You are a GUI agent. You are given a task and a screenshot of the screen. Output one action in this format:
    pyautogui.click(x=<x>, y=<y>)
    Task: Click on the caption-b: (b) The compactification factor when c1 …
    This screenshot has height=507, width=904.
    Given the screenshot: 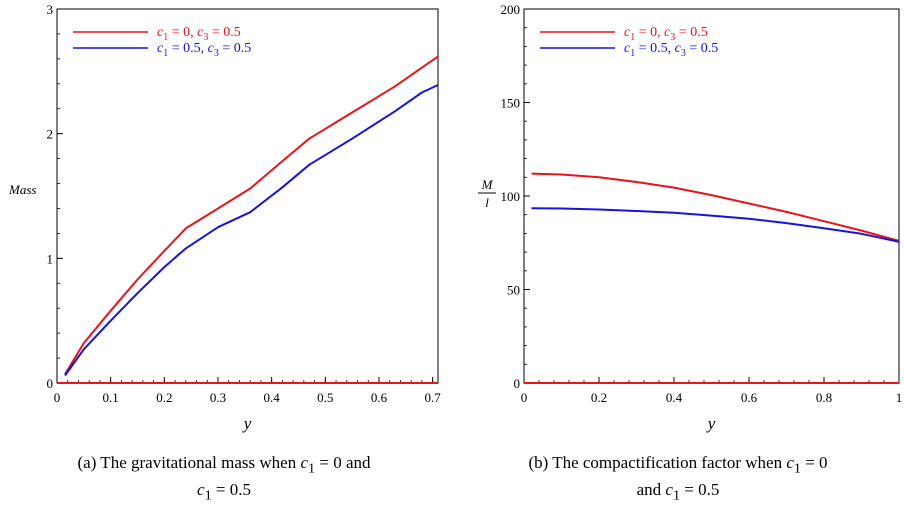 What is the action you would take?
    pyautogui.click(x=678, y=479)
    